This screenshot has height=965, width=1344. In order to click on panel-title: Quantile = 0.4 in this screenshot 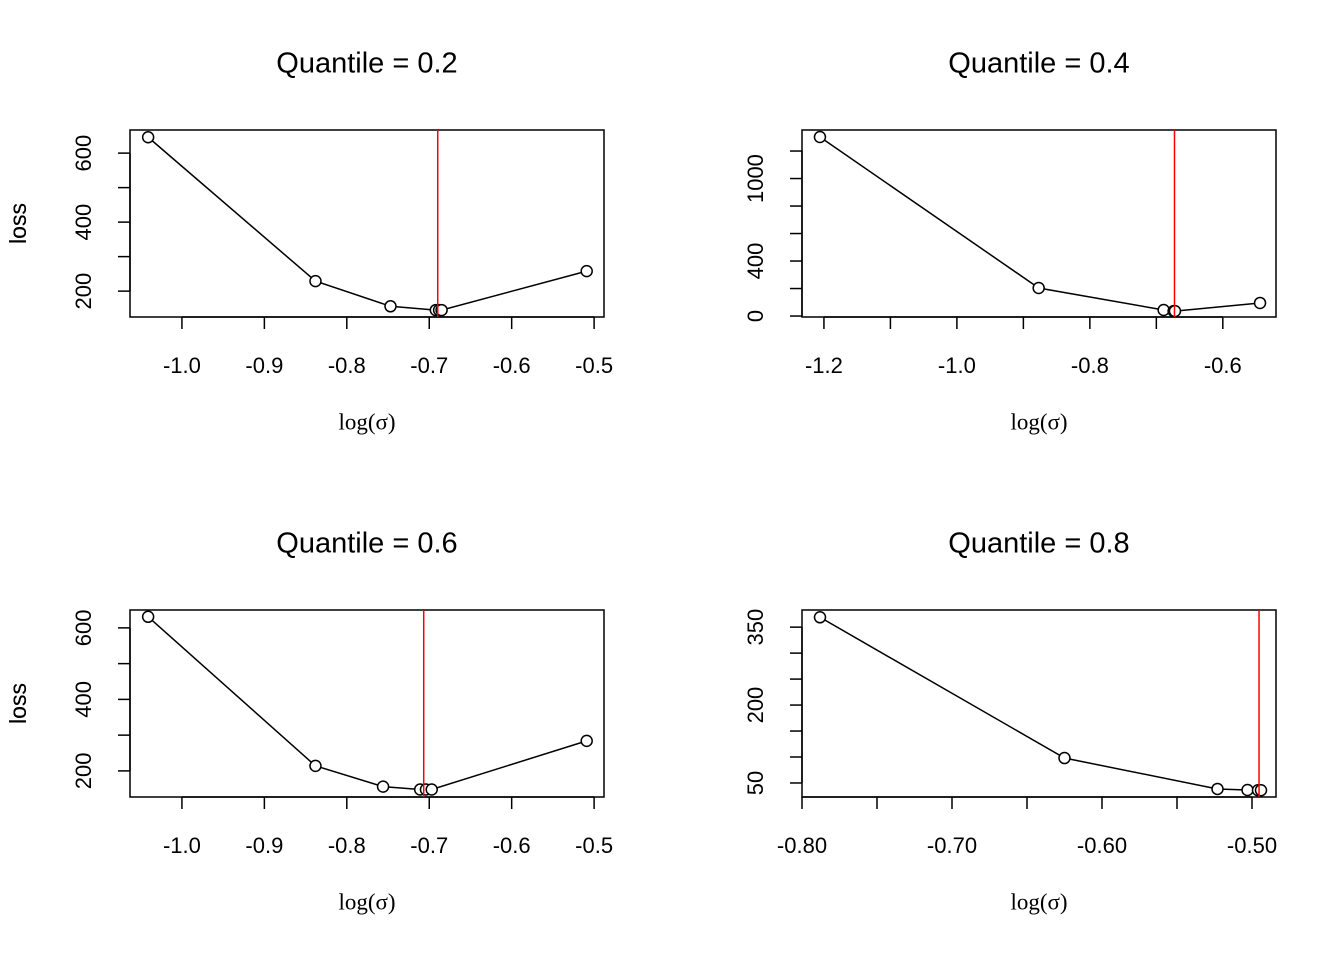, I will do `click(1038, 64)`.